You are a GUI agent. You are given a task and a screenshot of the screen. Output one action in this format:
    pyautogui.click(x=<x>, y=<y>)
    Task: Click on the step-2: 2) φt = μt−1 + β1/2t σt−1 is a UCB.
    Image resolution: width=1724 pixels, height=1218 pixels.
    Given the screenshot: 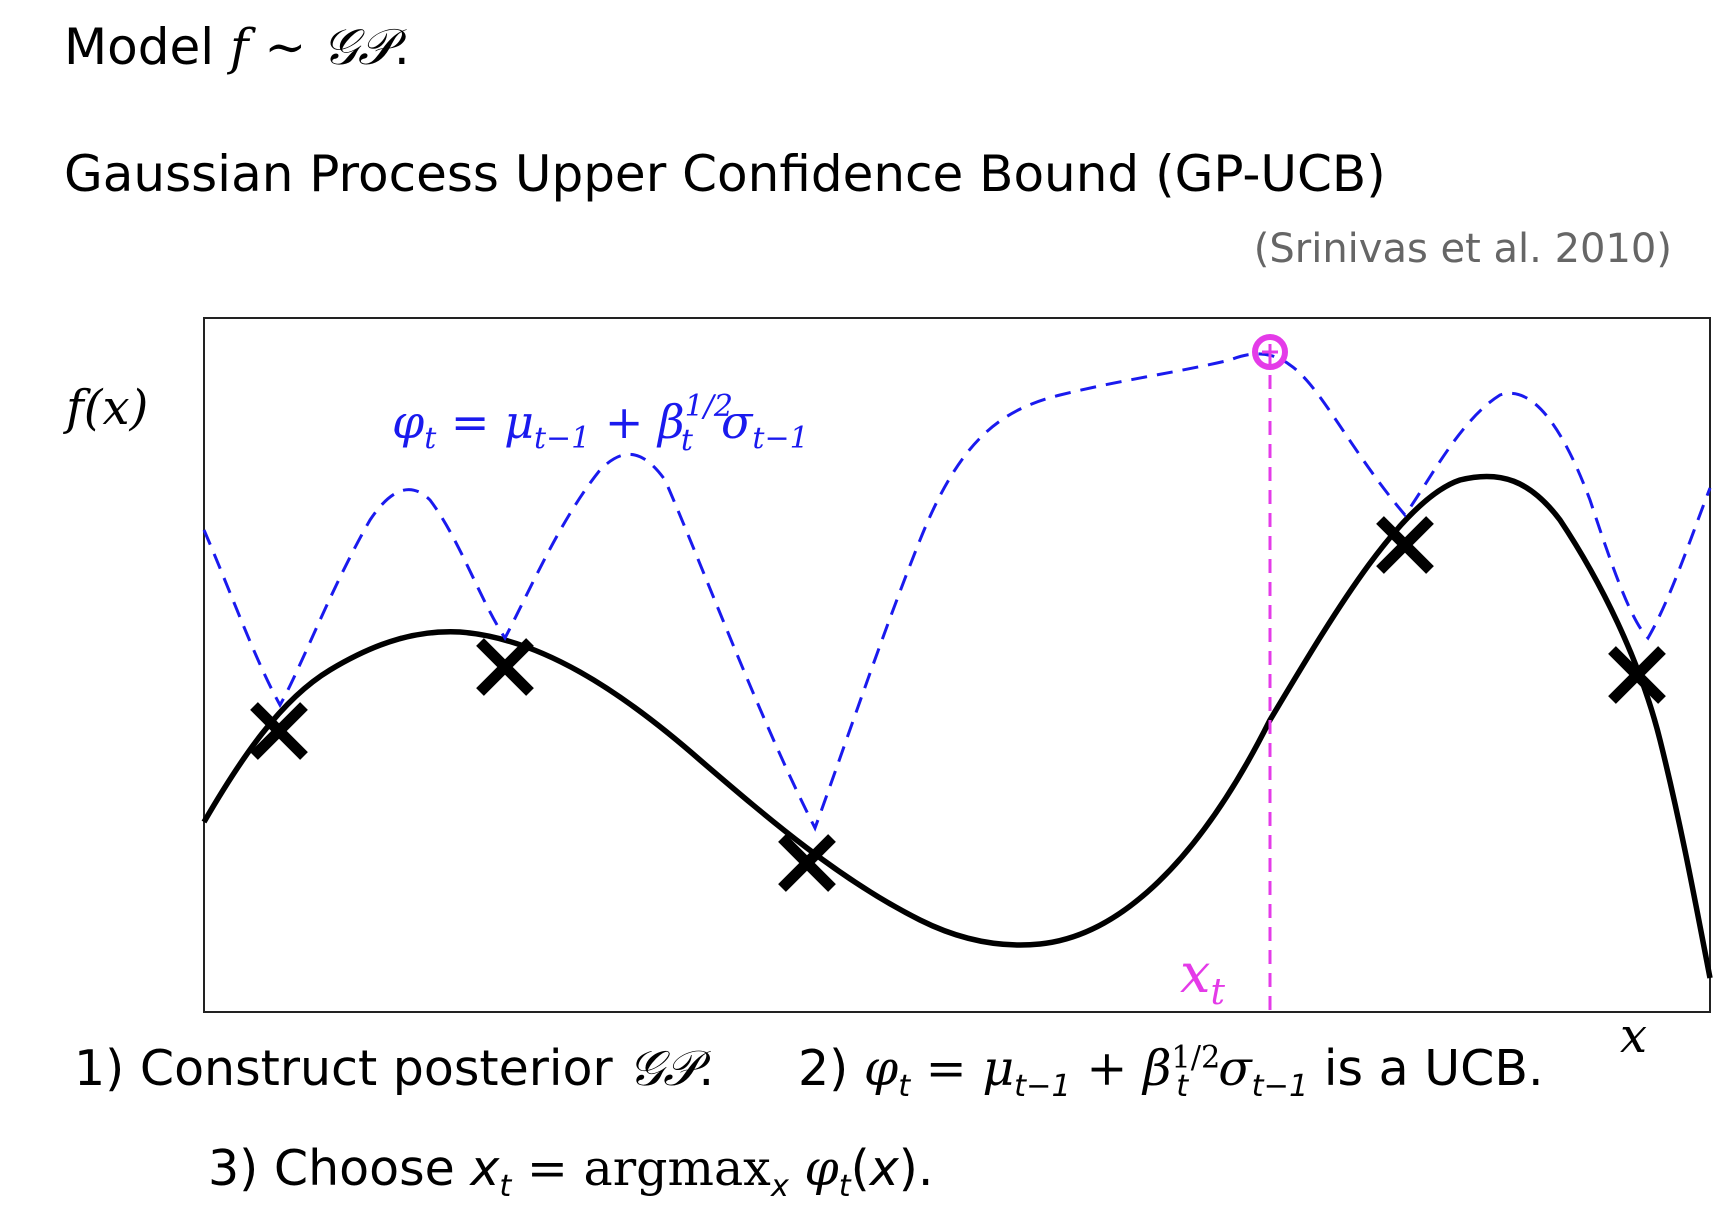 What is the action you would take?
    pyautogui.click(x=1171, y=1072)
    